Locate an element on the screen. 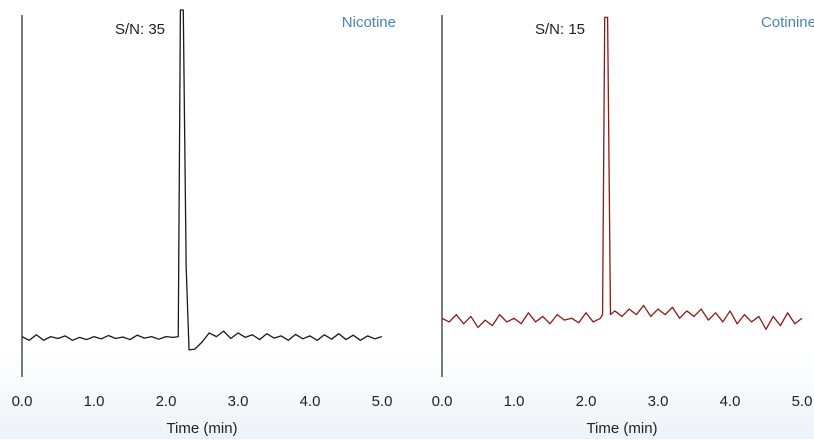  annotation: S/N: 35 is located at coordinates (140, 29).